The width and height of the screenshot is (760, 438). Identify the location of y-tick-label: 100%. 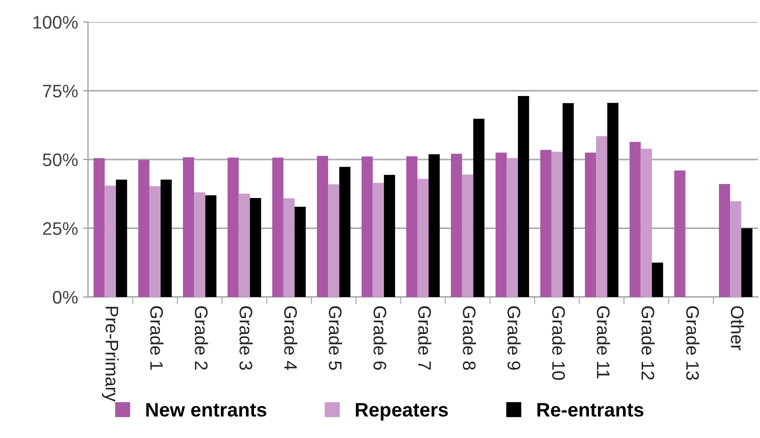
(55, 22).